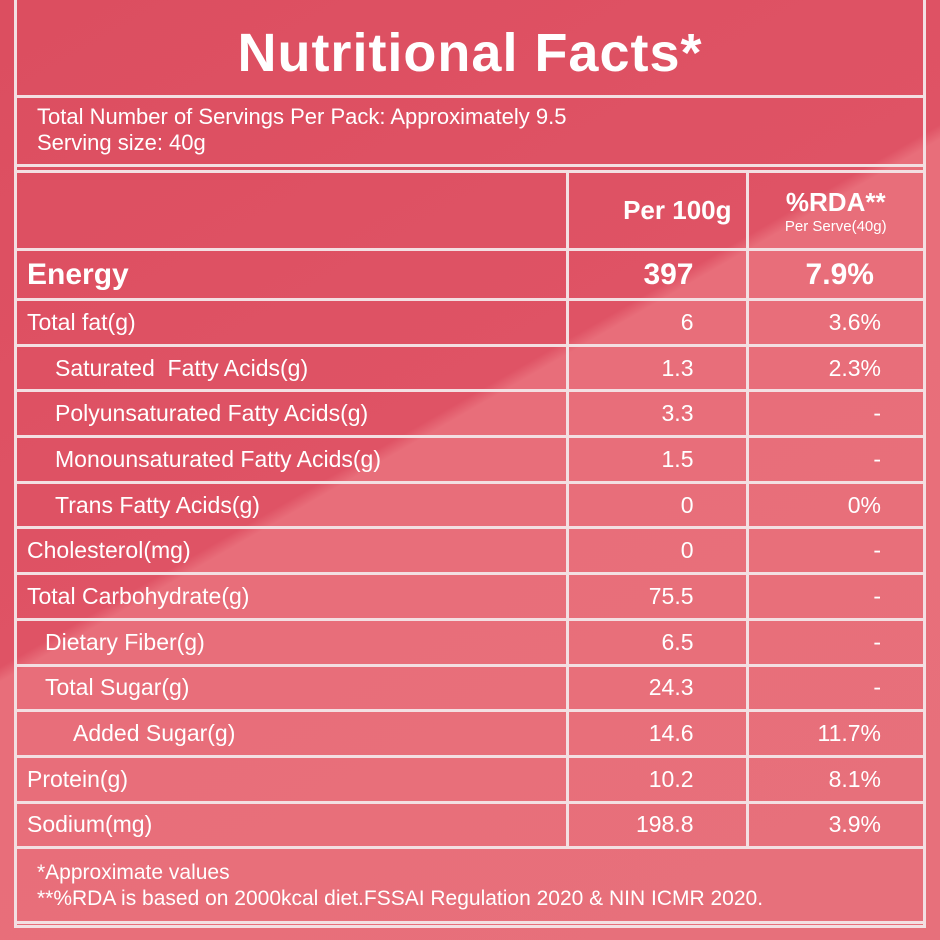  Describe the element at coordinates (657, 210) in the screenshot. I see `per100-header: Per 100g` at that location.